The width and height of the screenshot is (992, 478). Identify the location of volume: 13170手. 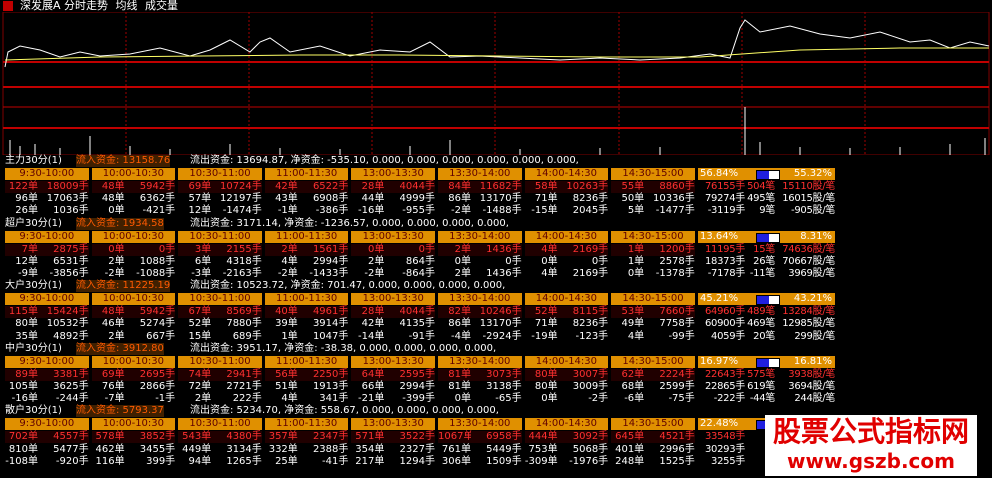
(500, 324).